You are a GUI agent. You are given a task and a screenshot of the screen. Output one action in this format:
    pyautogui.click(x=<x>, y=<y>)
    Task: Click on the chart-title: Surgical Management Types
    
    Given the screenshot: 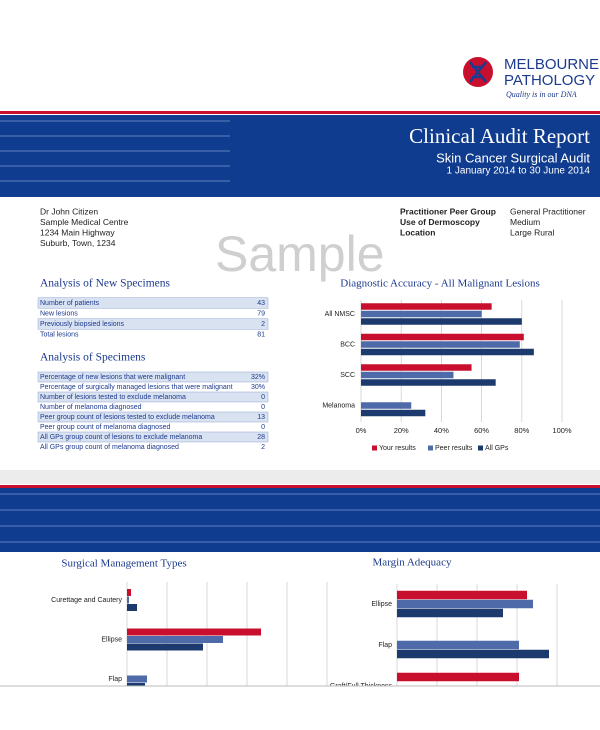 What is the action you would take?
    pyautogui.click(x=123, y=564)
    